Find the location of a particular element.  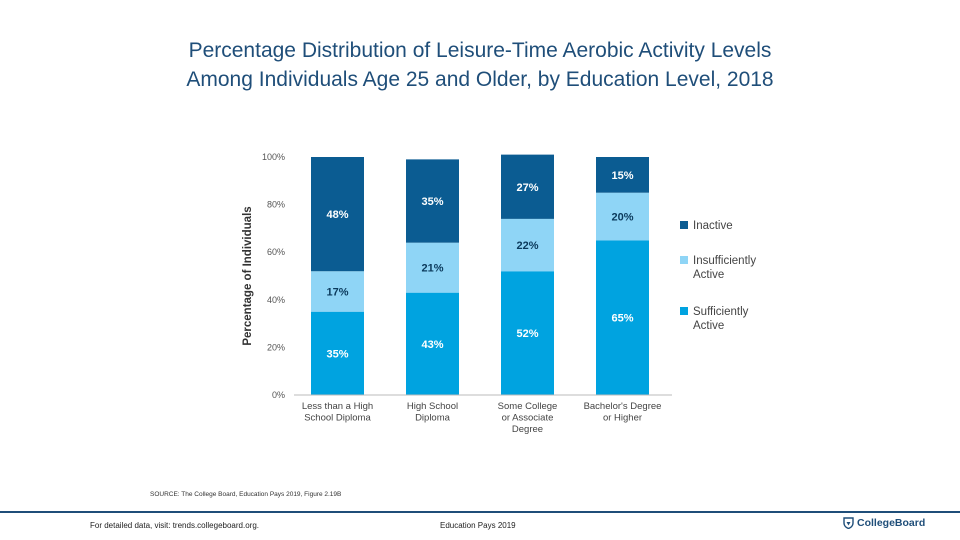

x-tick-label: Degree is located at coordinates (527, 429).